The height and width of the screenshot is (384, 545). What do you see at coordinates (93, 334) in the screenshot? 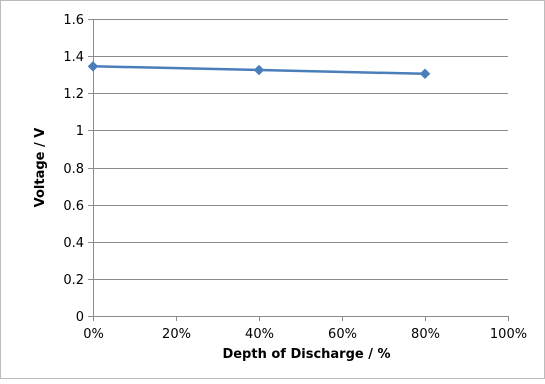
I see `x-tick-label: 0%` at bounding box center [93, 334].